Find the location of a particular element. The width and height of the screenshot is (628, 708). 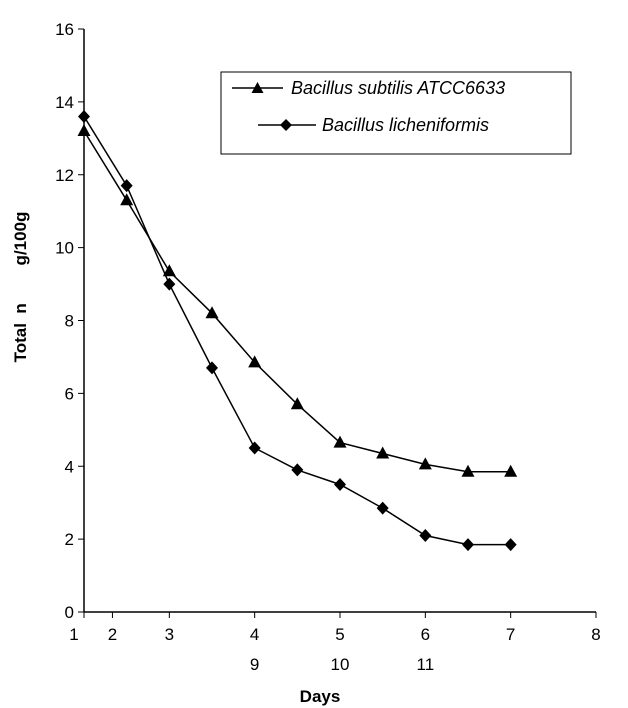

y-tick-label: 16 is located at coordinates (64, 29).